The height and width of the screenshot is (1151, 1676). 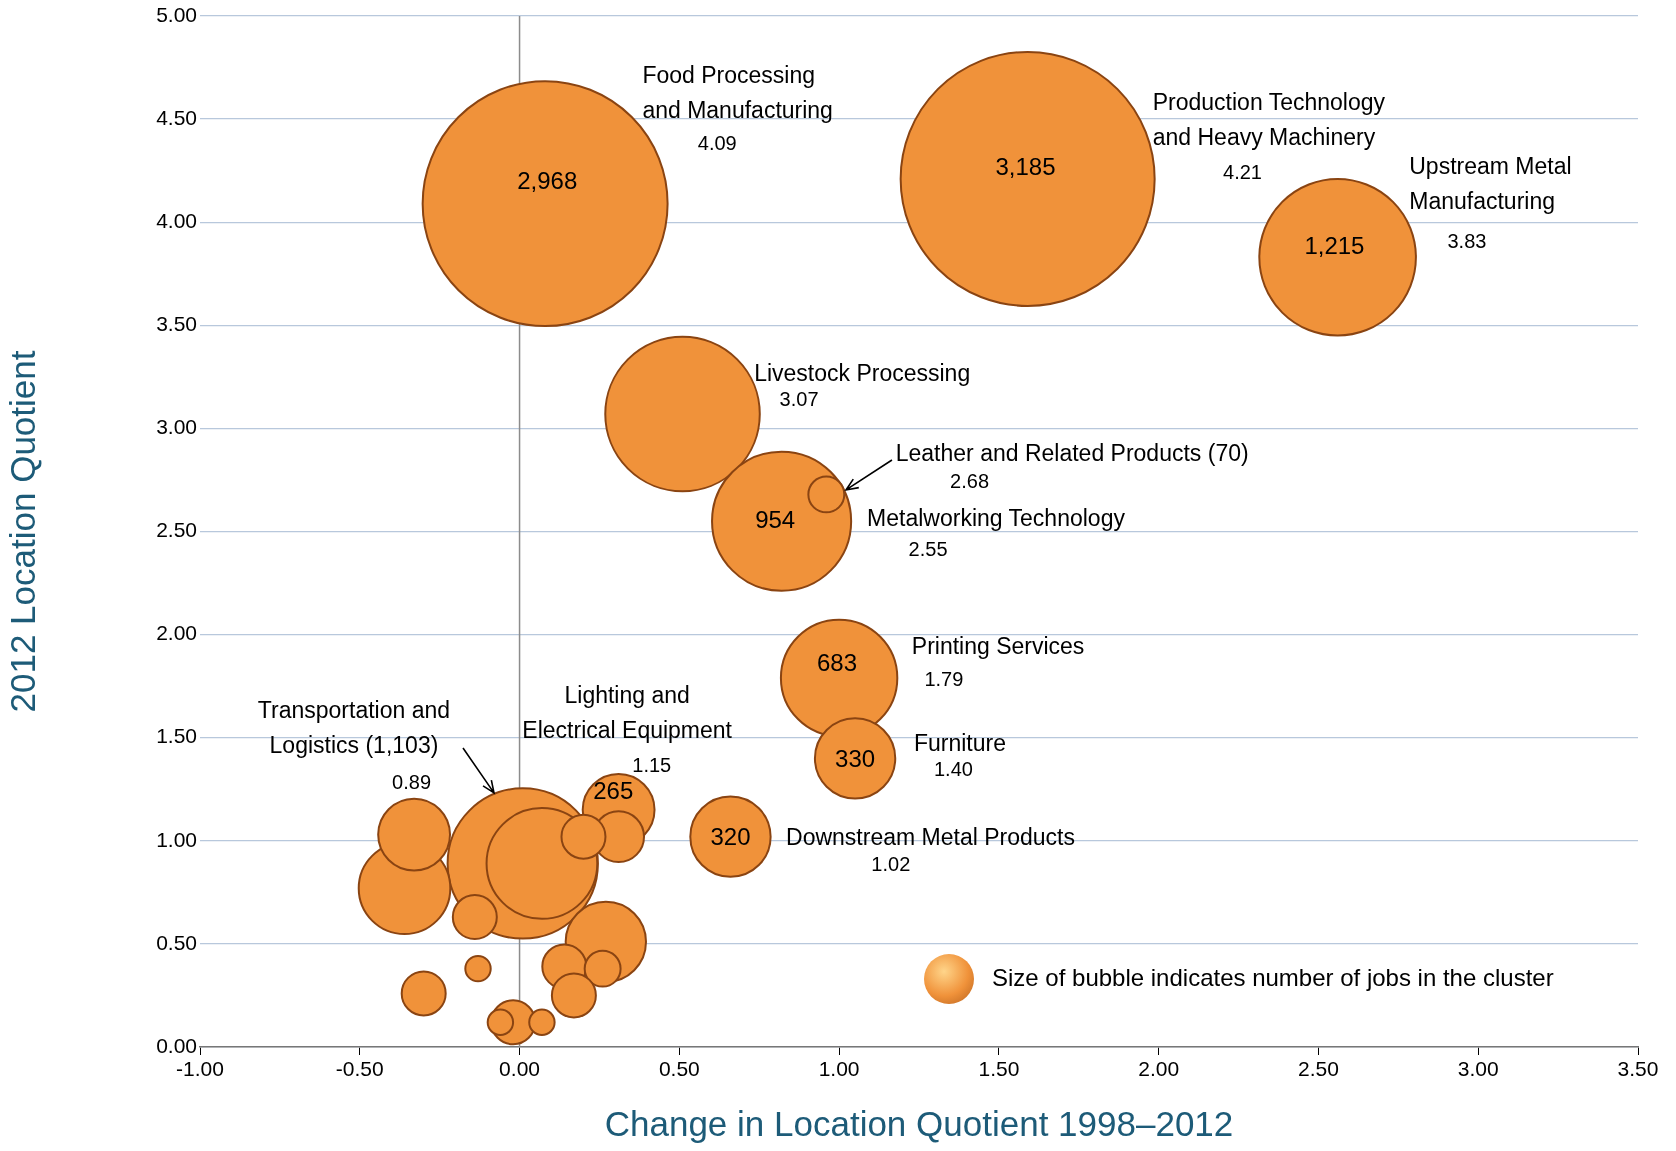 What do you see at coordinates (730, 837) in the screenshot?
I see `annotation: 320` at bounding box center [730, 837].